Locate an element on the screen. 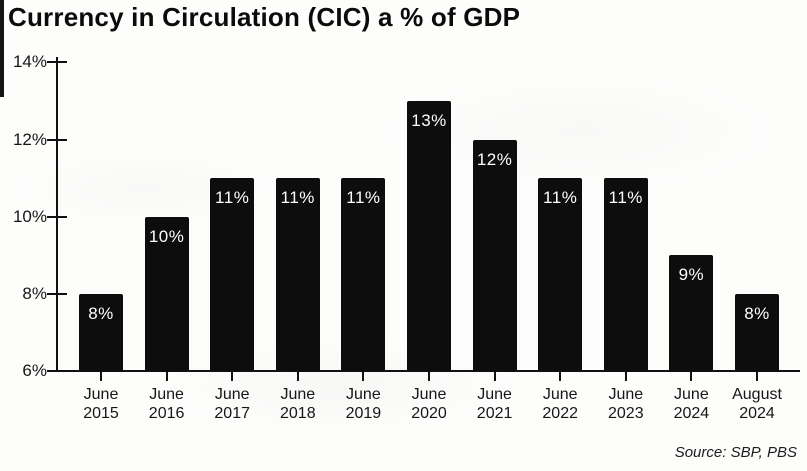  bar-value-label: 12% is located at coordinates (494, 159).